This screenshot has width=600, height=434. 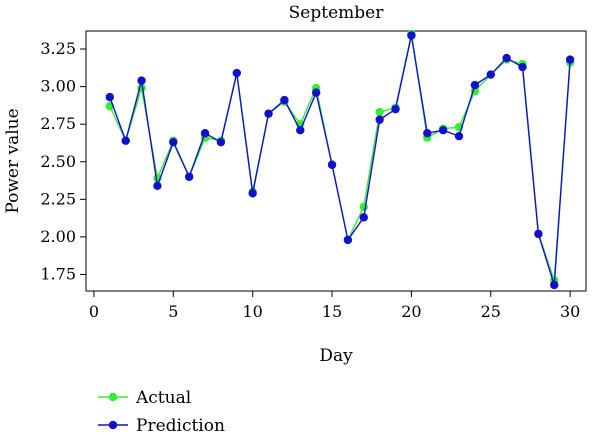 I want to click on x-tick-label: 0, so click(x=94, y=311).